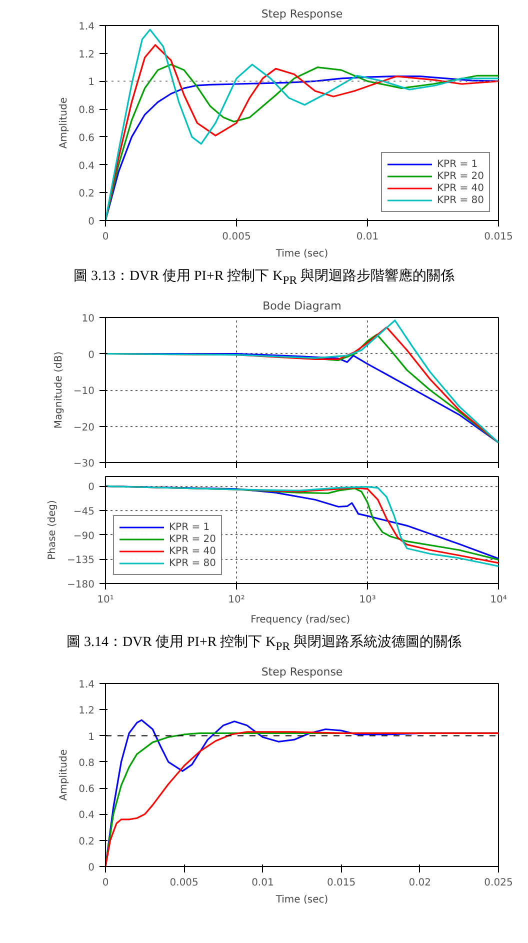  I want to click on y-axis-title: Phase (deg), so click(52, 530).